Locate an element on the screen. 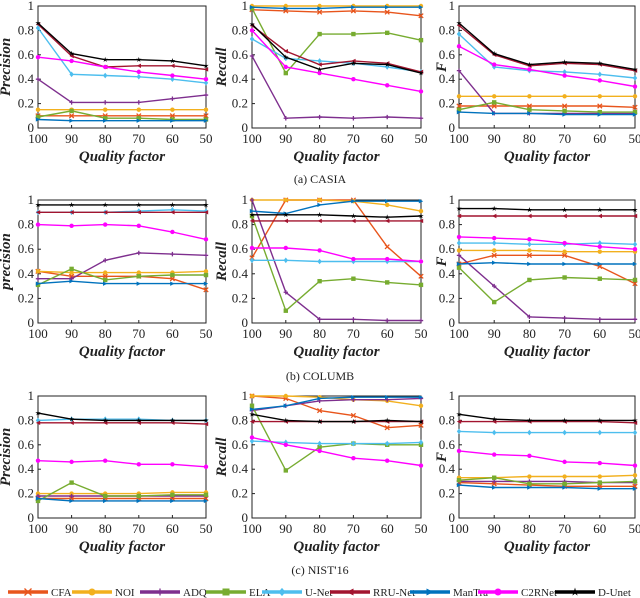  y-tick-label: 0.4 is located at coordinates (26, 78).